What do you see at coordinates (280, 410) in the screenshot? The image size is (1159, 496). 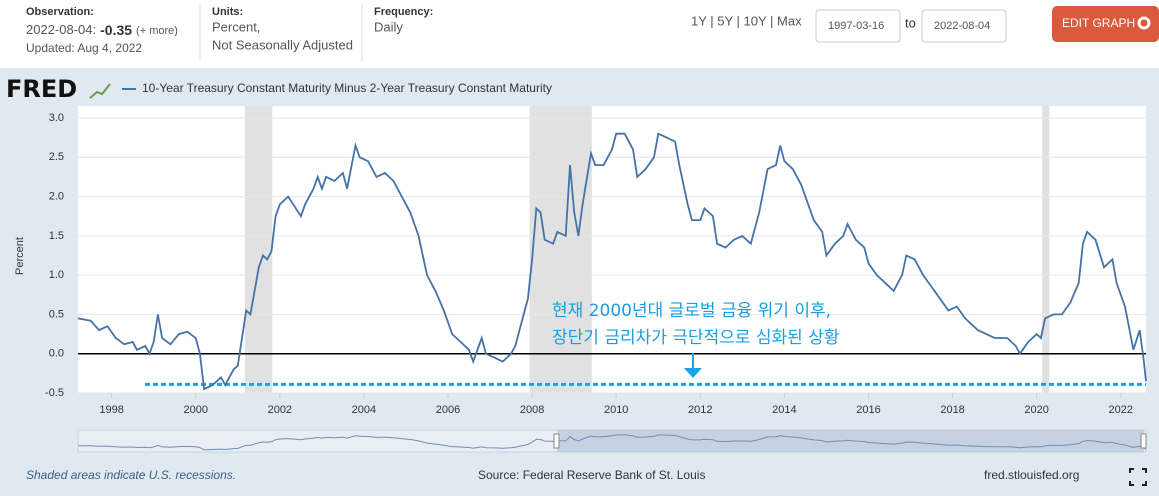 I see `x-tick-label: 2002` at bounding box center [280, 410].